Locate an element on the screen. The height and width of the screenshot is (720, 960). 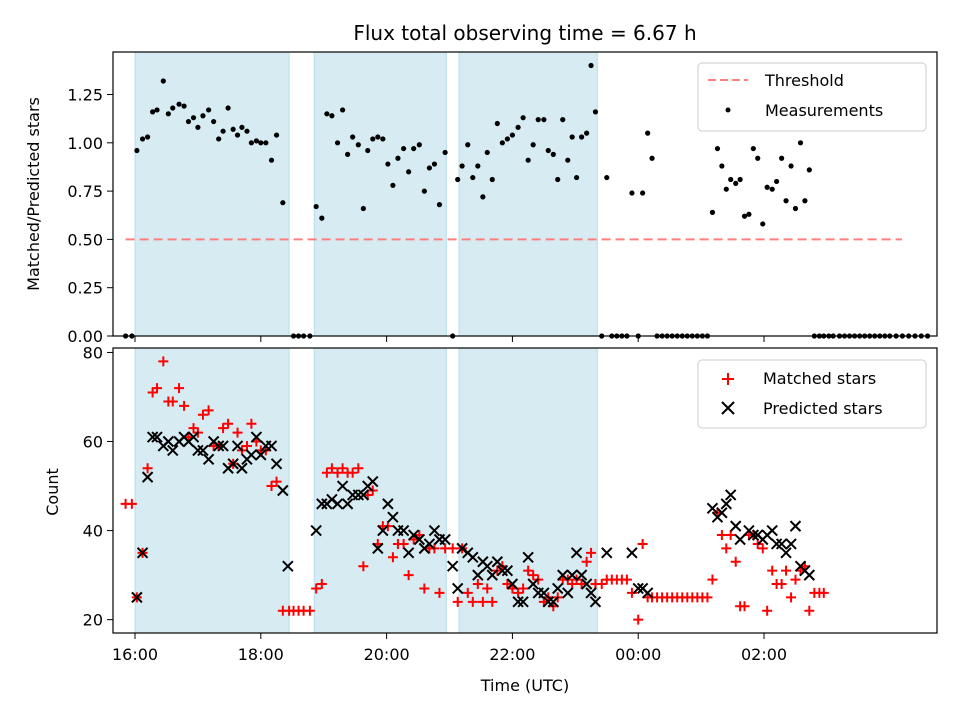
top-x-ticks is located at coordinates (449, 339).